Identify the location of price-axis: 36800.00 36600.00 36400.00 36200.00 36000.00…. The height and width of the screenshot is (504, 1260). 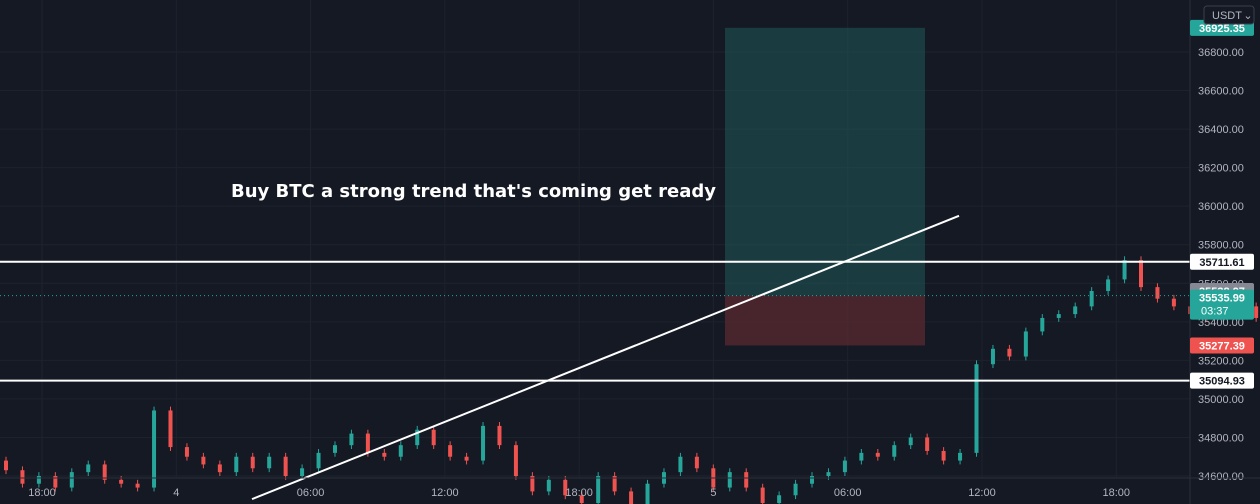
(1216, 252).